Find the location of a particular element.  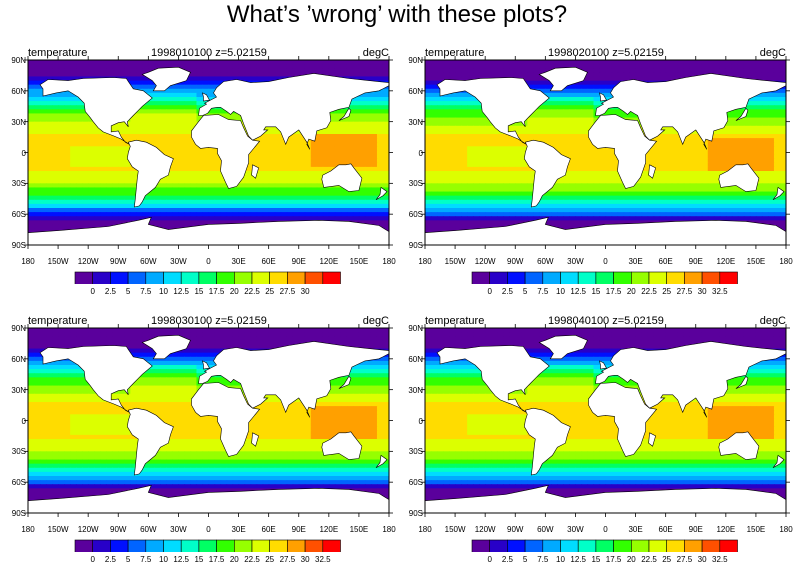

time-level-label: 1998030100 z=5.02159 is located at coordinates (209, 321).